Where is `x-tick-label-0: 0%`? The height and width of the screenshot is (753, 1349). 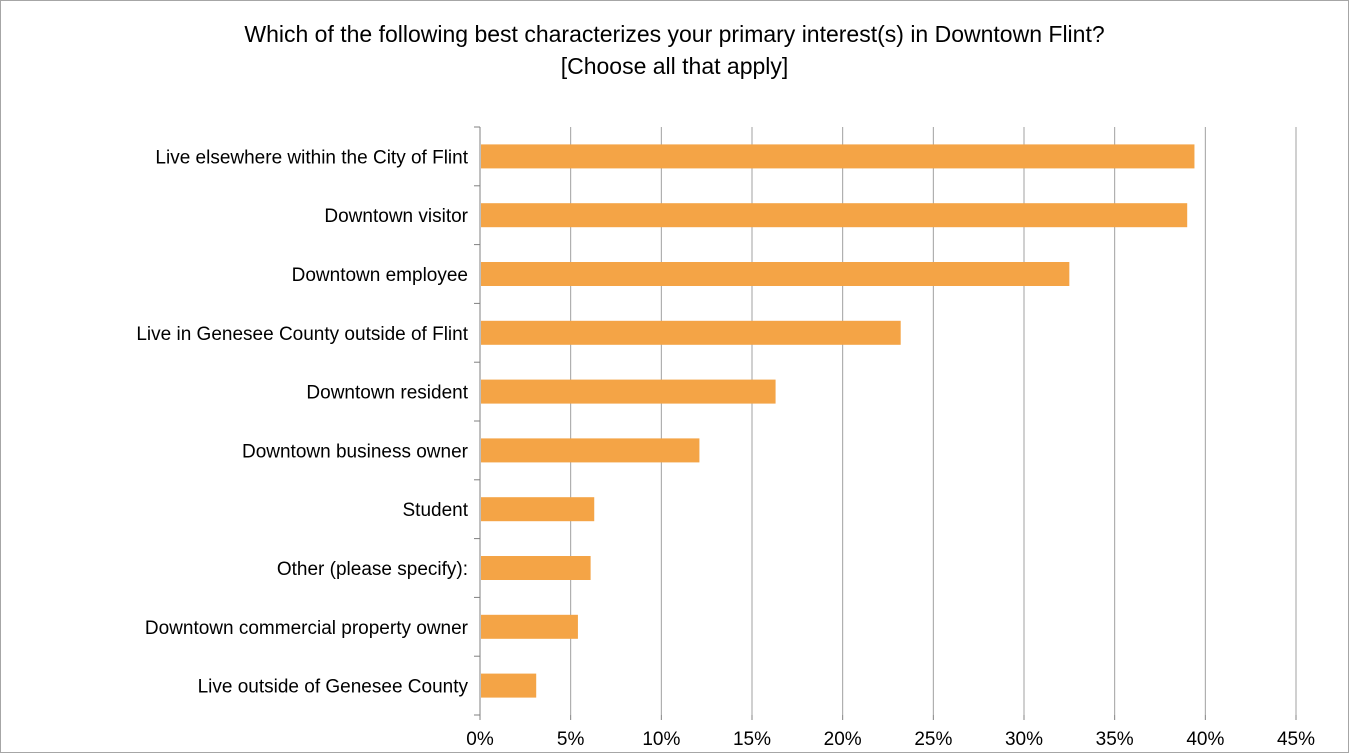
x-tick-label-0: 0% is located at coordinates (480, 739).